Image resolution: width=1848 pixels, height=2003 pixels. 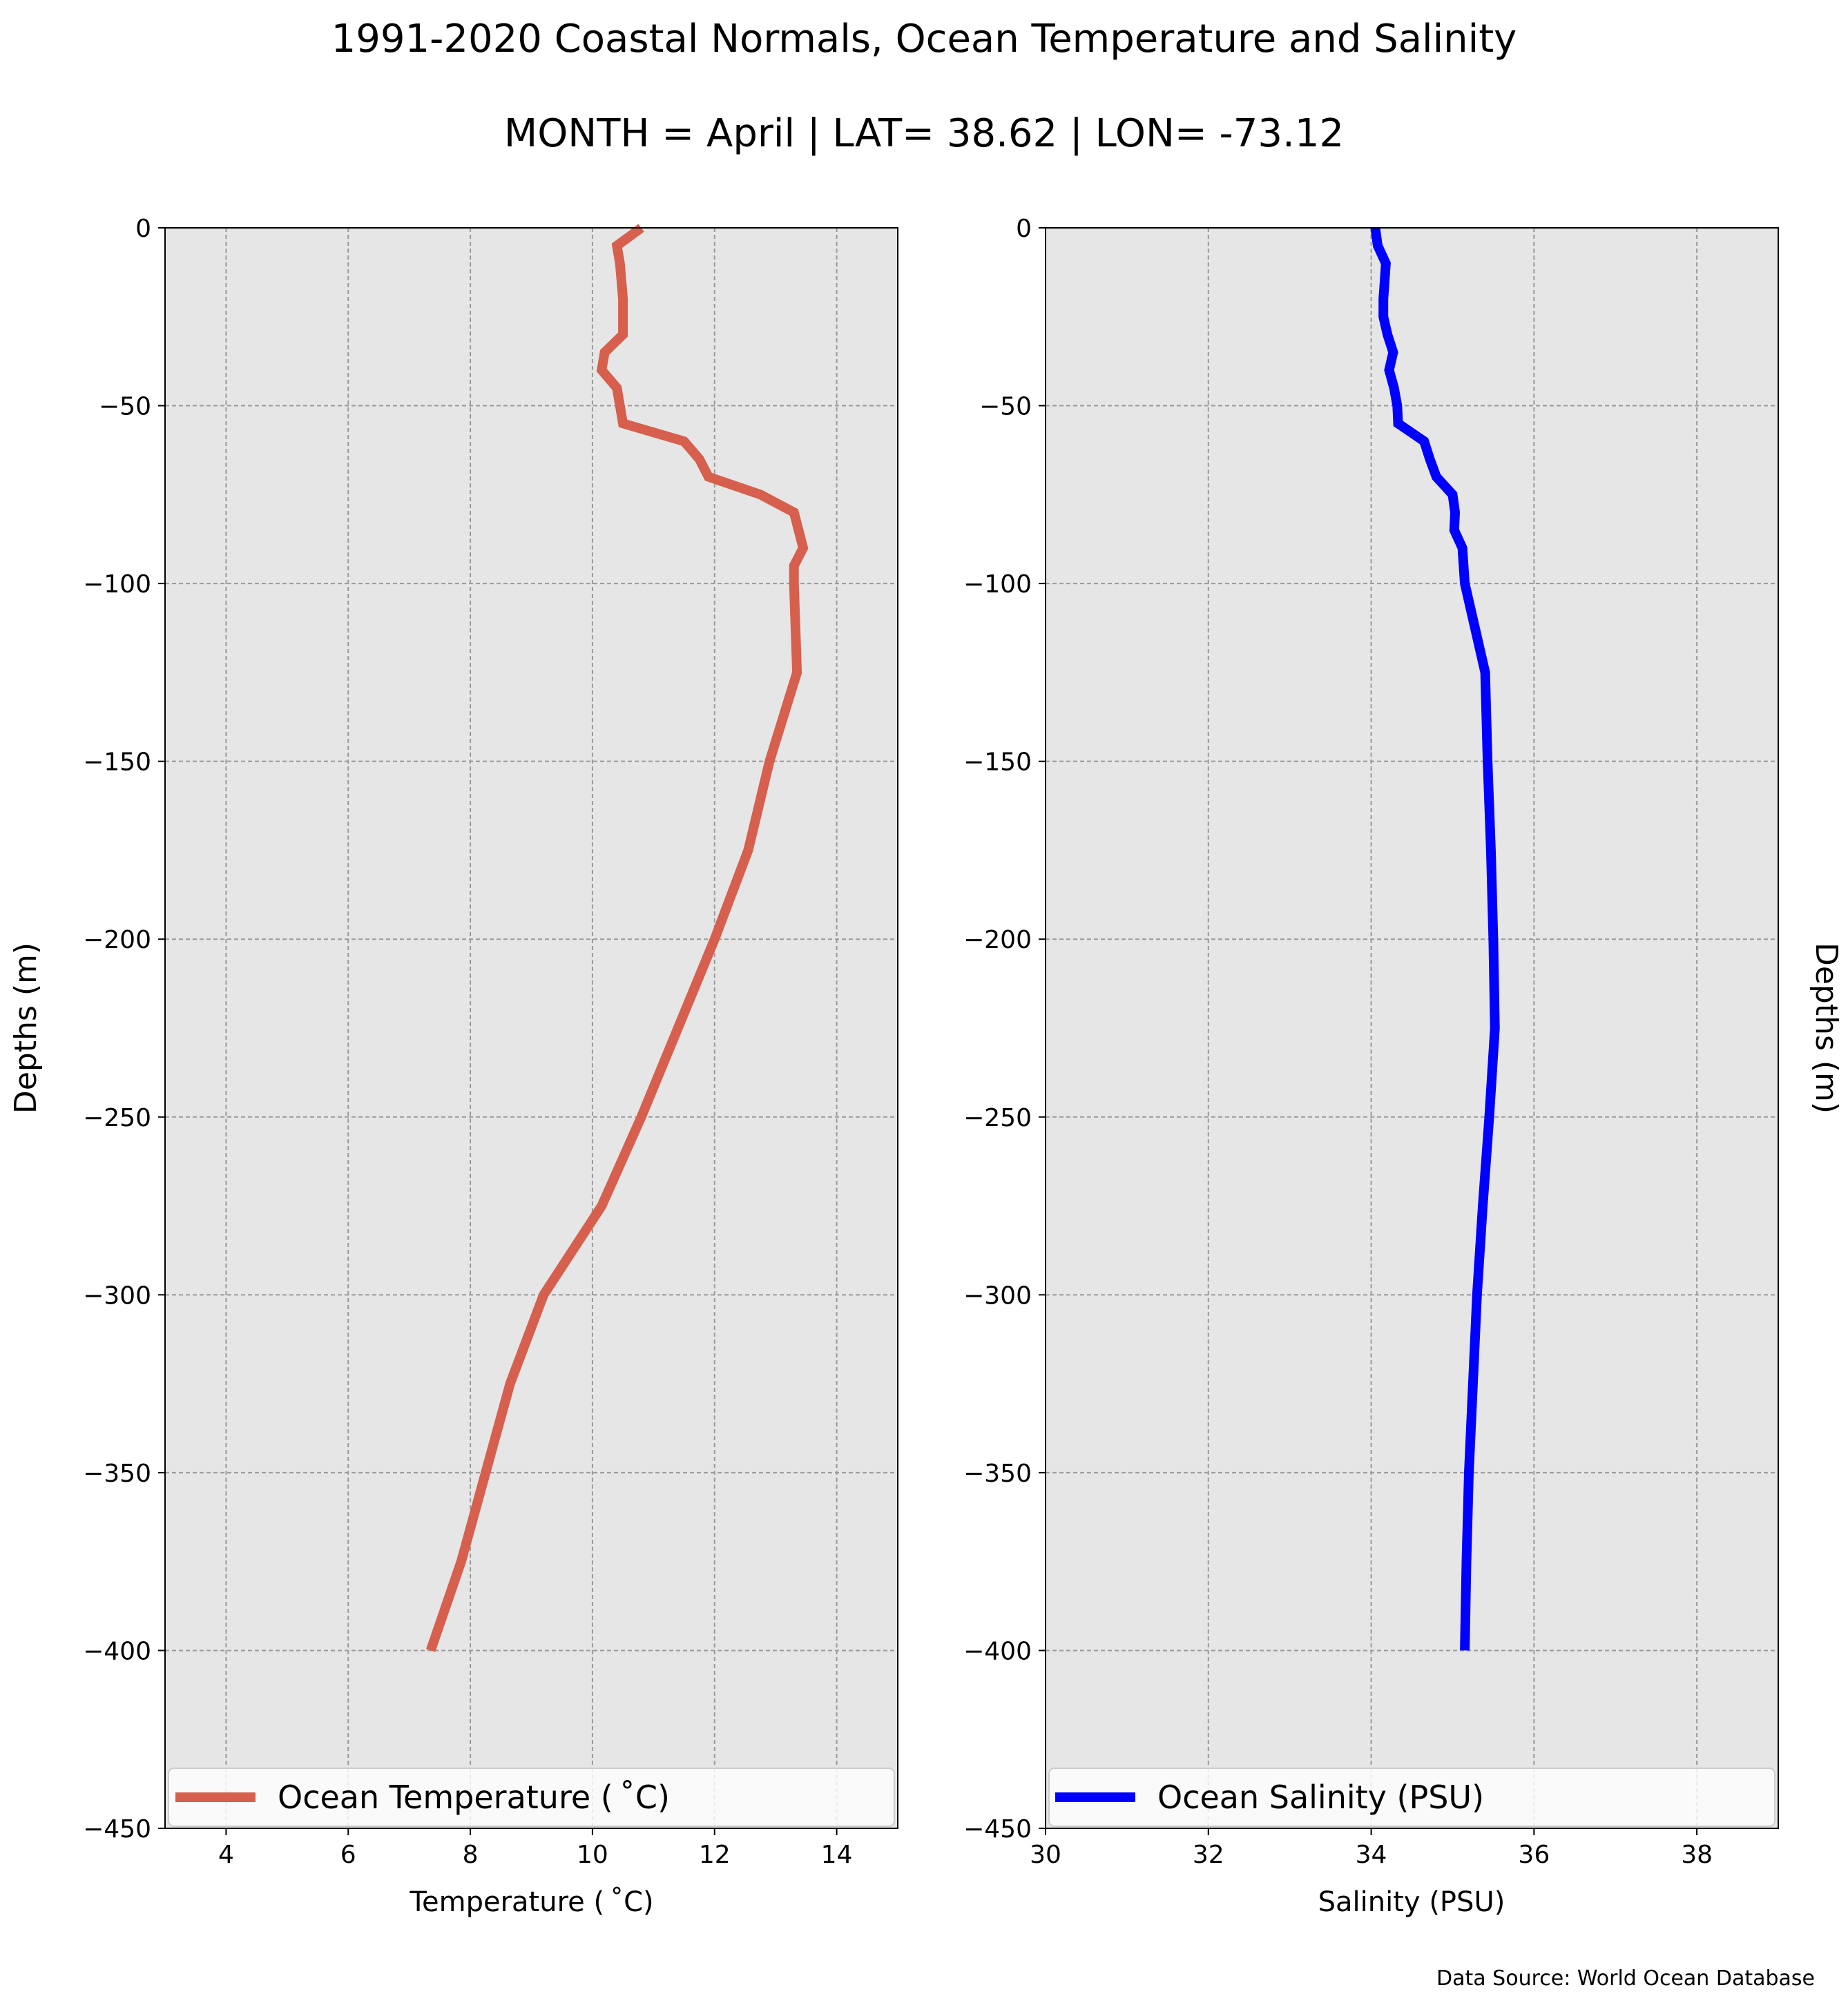 What do you see at coordinates (1435, 939) in the screenshot?
I see `salinity-series-line` at bounding box center [1435, 939].